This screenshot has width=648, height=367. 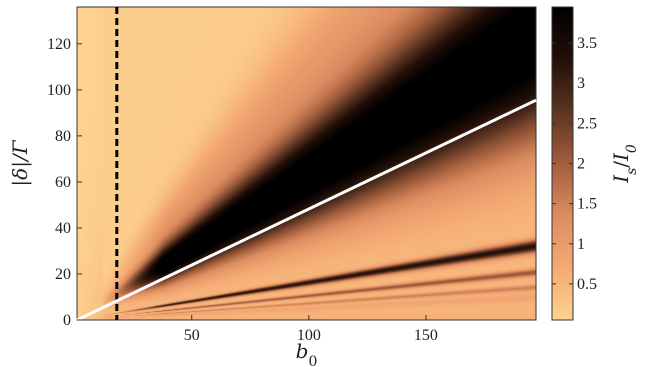 What do you see at coordinates (63, 274) in the screenshot?
I see `y-tick-label: 20` at bounding box center [63, 274].